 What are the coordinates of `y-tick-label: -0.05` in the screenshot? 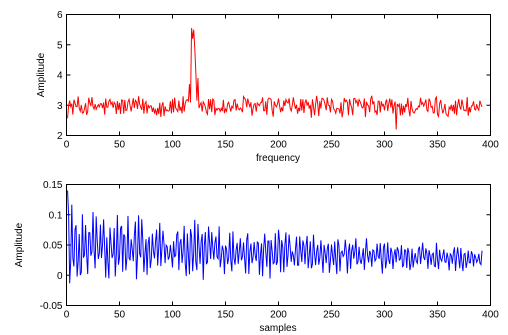 It's located at (51, 306).